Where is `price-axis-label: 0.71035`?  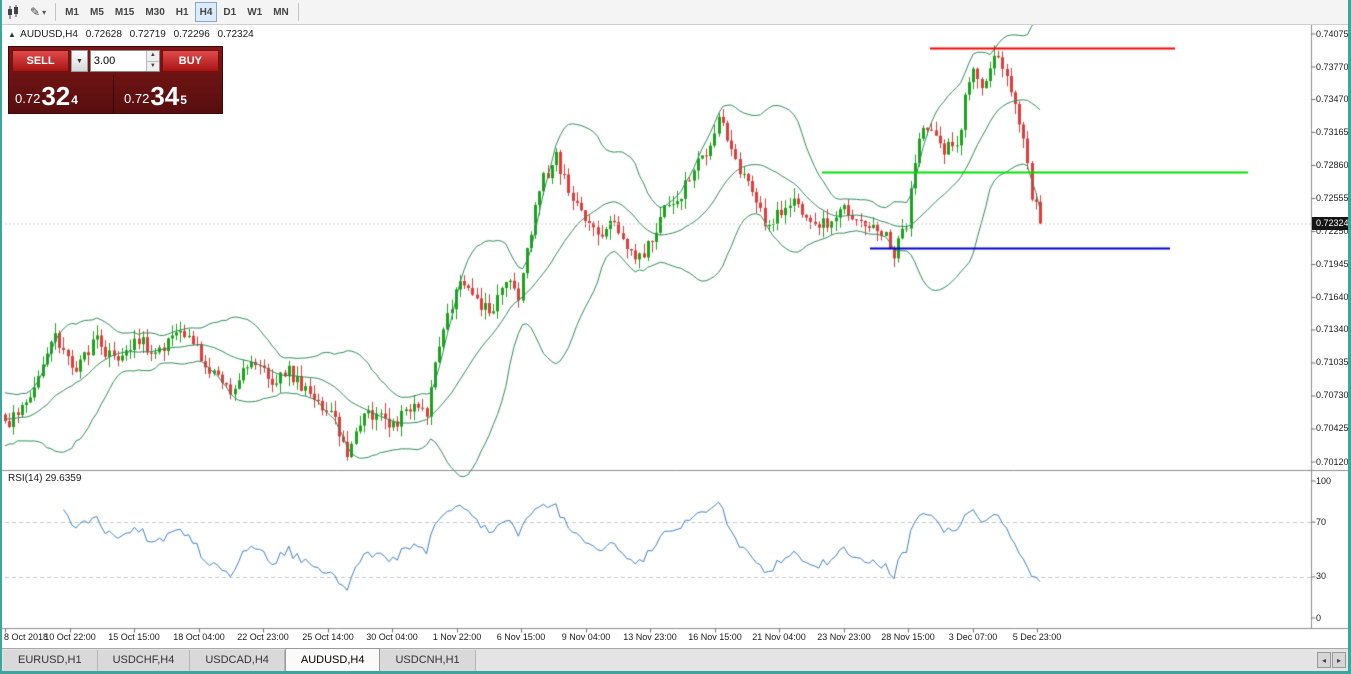
price-axis-label: 0.71035 is located at coordinates (1332, 362).